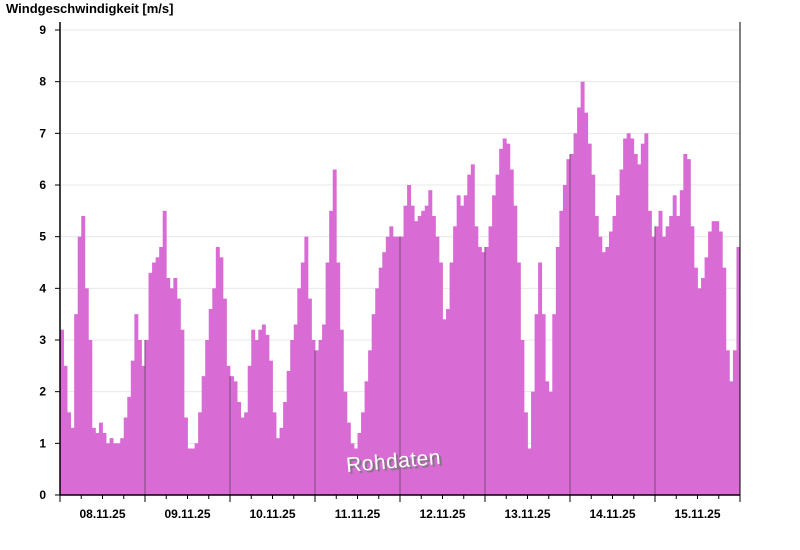  I want to click on y-tick-label: 5, so click(42, 237).